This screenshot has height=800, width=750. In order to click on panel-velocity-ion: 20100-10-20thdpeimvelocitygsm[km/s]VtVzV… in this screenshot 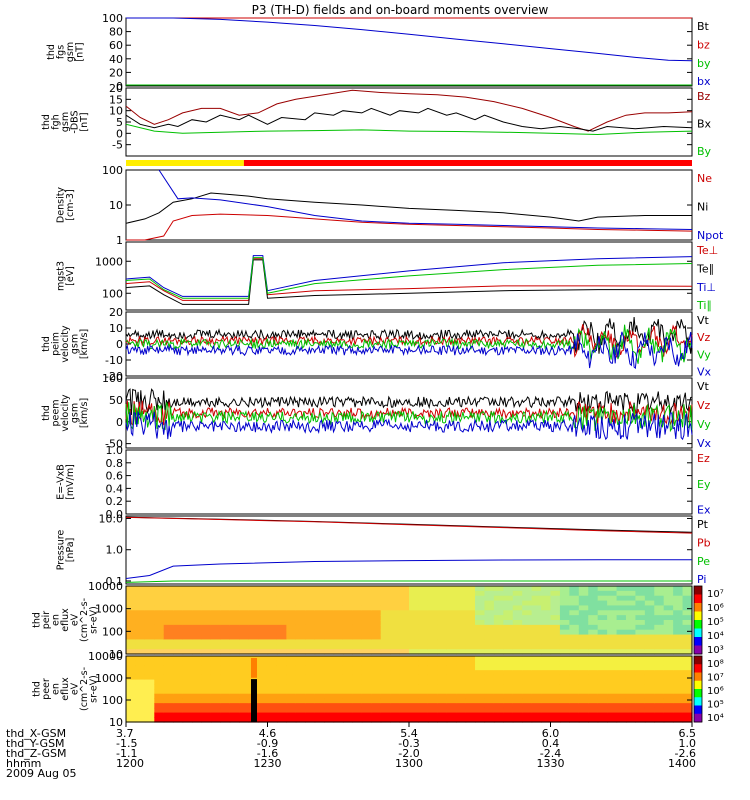, I will do `click(376, 344)`.